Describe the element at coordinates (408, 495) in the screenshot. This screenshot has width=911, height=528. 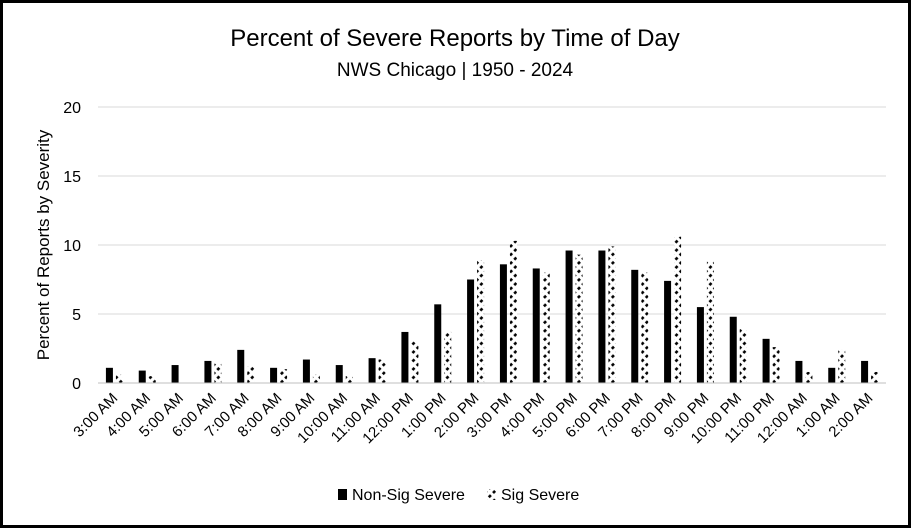
I see `legend-label-non-sig: Non-Sig Severe` at that location.